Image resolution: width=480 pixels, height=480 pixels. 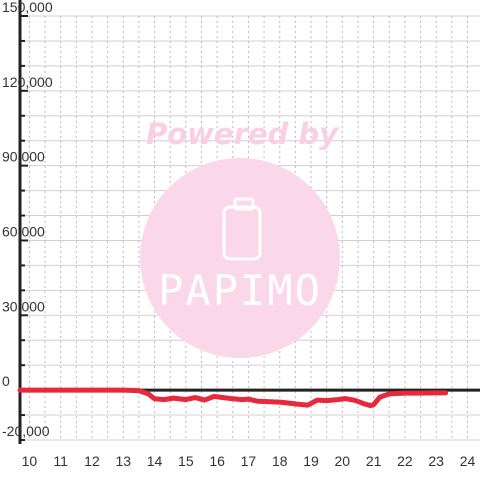 What do you see at coordinates (217, 461) in the screenshot?
I see `x-tick-label: 16` at bounding box center [217, 461].